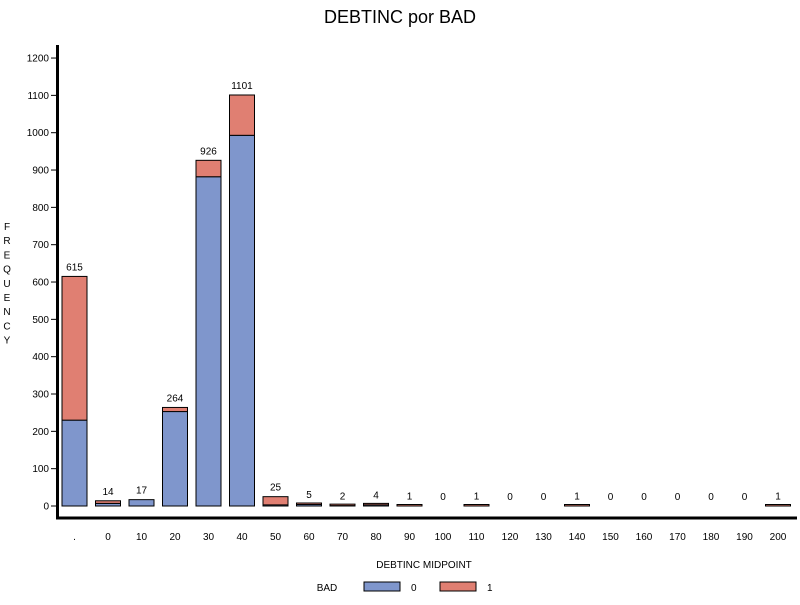 The image size is (800, 605). What do you see at coordinates (309, 495) in the screenshot?
I see `bar-total-label: 5` at bounding box center [309, 495].